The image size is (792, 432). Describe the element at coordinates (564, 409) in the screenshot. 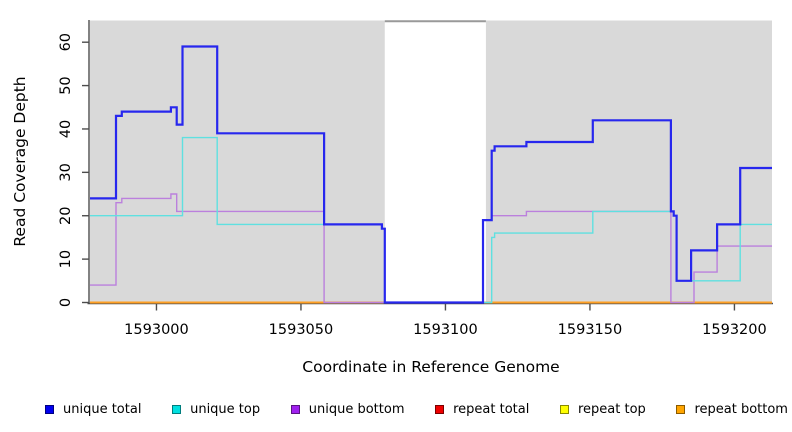

I see `legend-swatch-repeat-top` at that location.